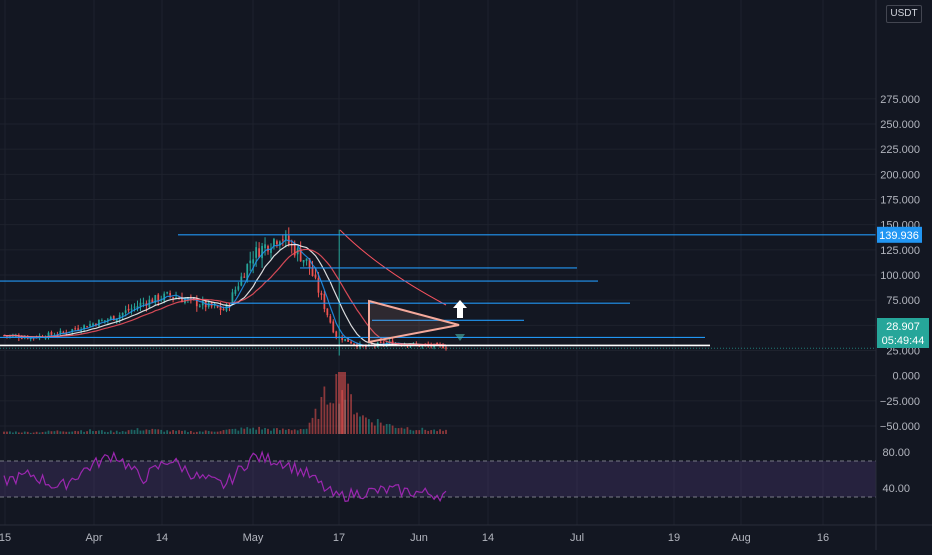  What do you see at coordinates (414, 321) in the screenshot?
I see `triangle-pattern` at bounding box center [414, 321].